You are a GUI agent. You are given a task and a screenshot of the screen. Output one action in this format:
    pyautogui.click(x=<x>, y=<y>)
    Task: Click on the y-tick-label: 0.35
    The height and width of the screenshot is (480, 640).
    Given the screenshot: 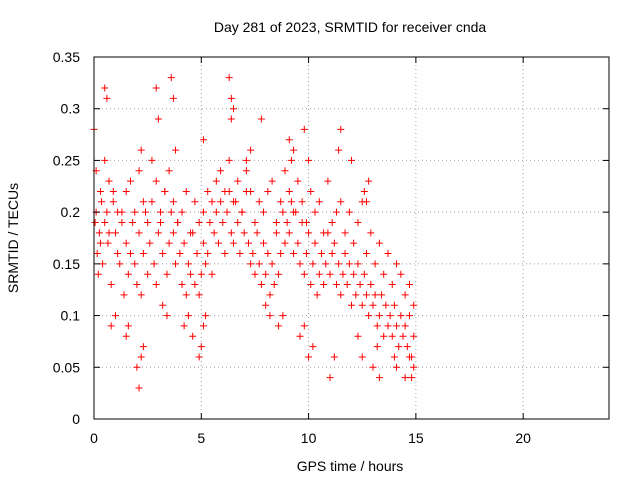 What is the action you would take?
    pyautogui.click(x=66, y=57)
    